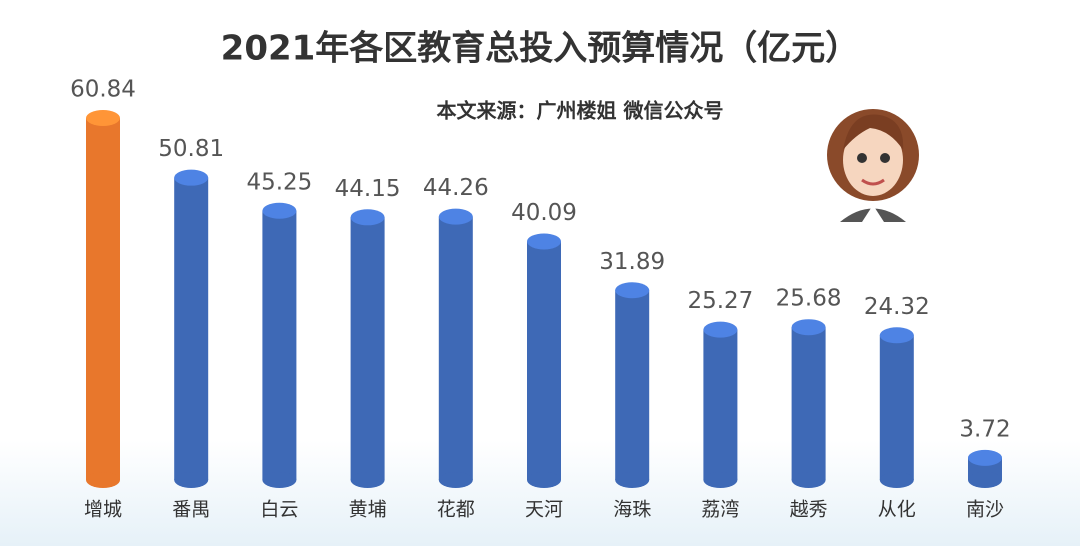  Describe the element at coordinates (632, 510) in the screenshot. I see `x-tick-label: 海珠` at that location.